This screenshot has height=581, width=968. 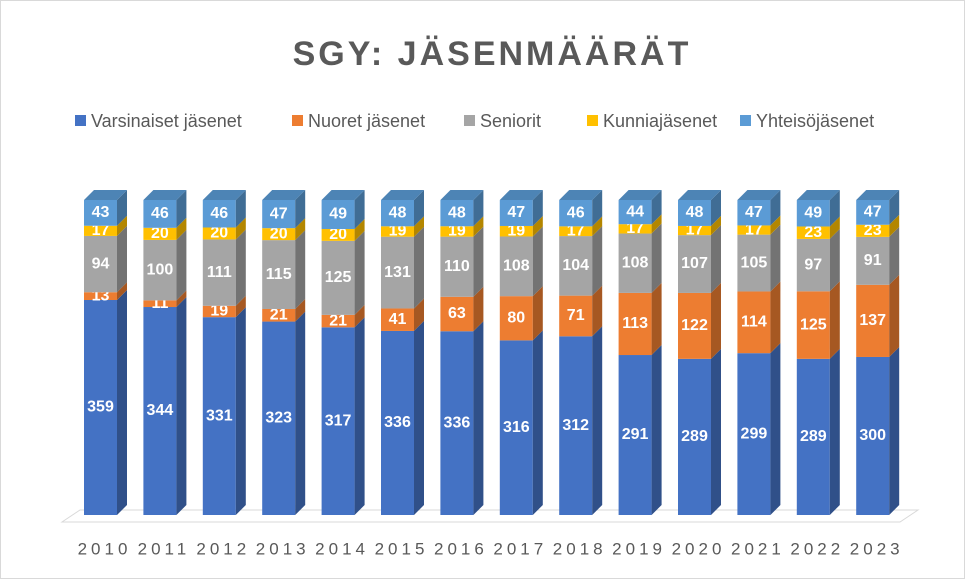 I want to click on data-label: 91, so click(x=873, y=260).